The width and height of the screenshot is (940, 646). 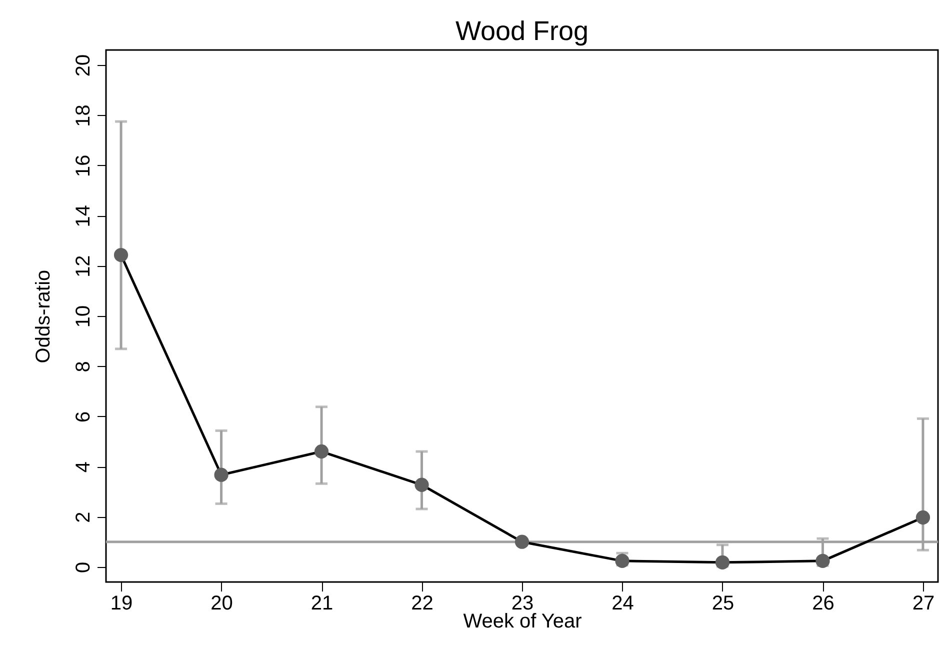 What do you see at coordinates (83, 316) in the screenshot?
I see `y-tick-label: 10` at bounding box center [83, 316].